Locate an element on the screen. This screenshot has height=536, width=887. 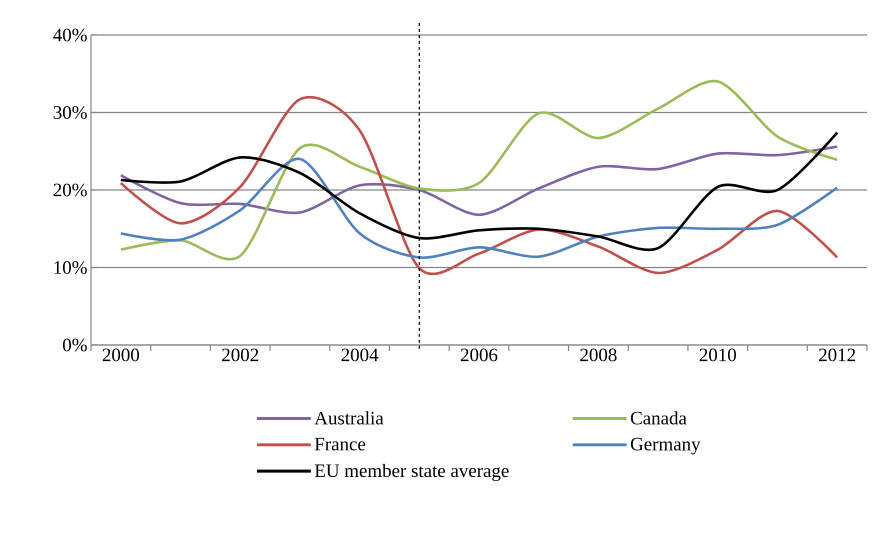
legend-label: Germany is located at coordinates (665, 446).